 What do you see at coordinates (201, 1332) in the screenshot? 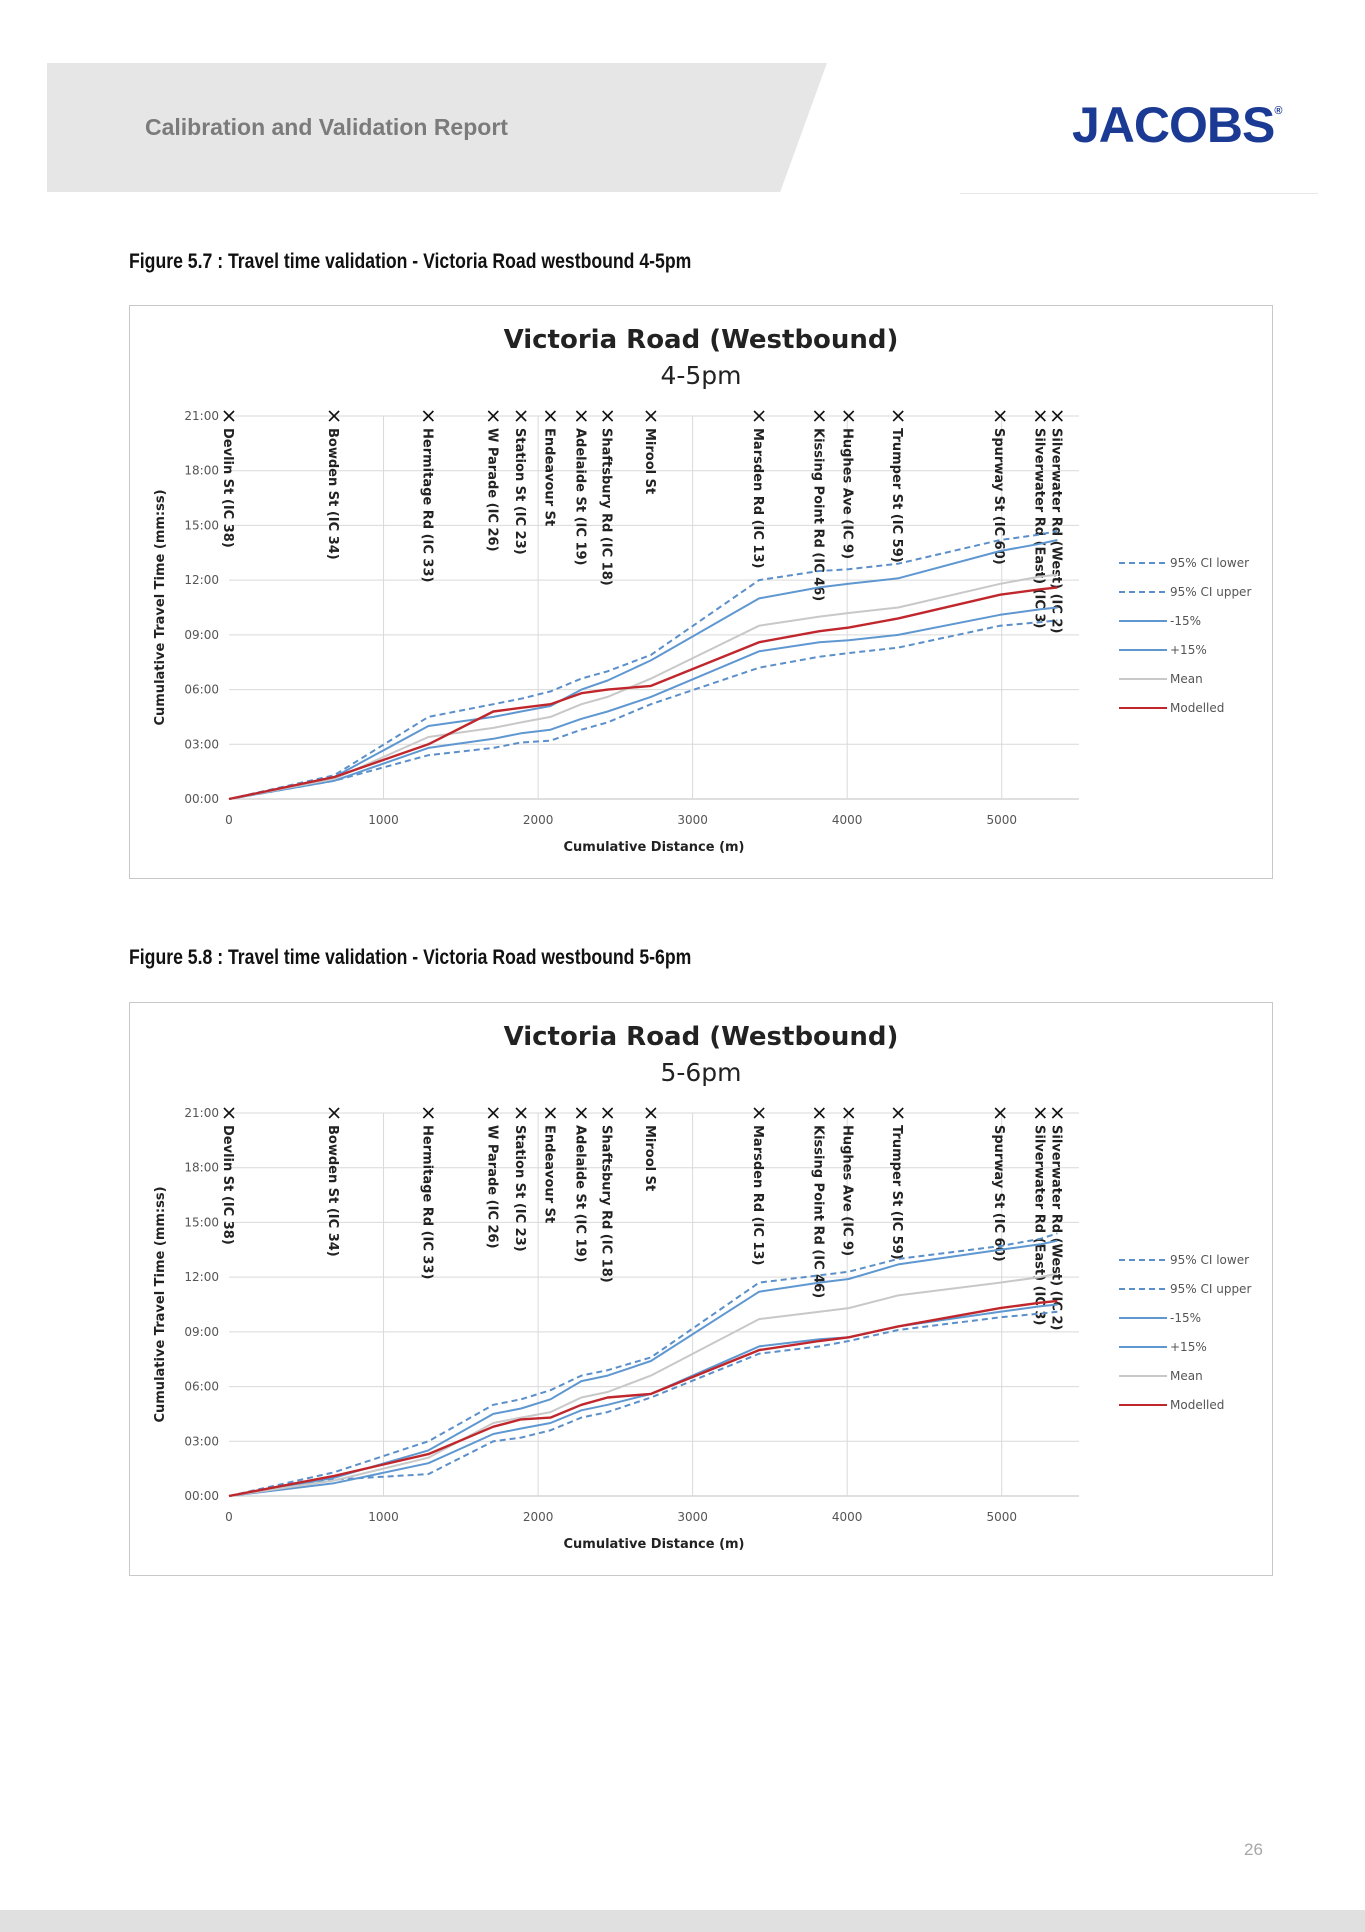
I see `y-tick-label: 09:00` at bounding box center [201, 1332].